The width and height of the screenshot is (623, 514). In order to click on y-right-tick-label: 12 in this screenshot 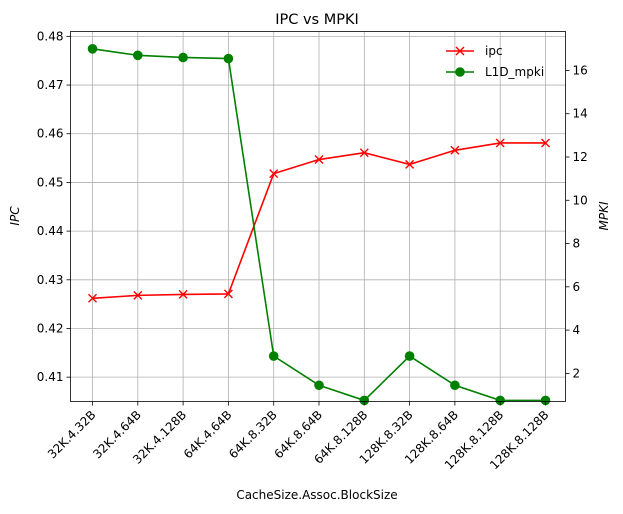, I will do `click(580, 157)`.